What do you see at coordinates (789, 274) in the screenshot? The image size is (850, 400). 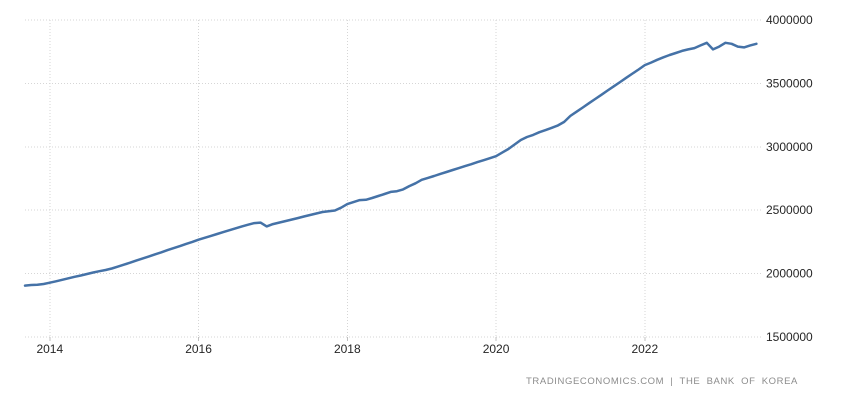 I see `y-axis-label: 2000000` at bounding box center [789, 274].